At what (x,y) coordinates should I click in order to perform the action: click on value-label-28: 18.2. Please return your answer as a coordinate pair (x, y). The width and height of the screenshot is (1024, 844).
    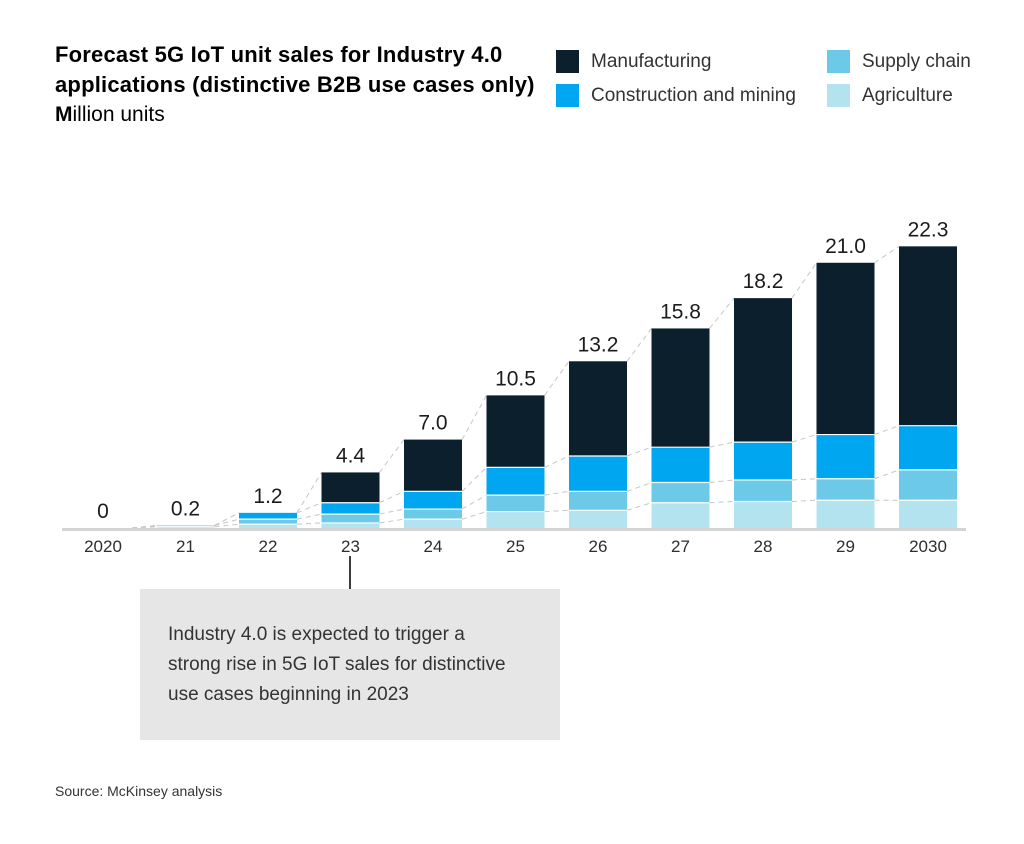
    Looking at the image, I should click on (763, 281).